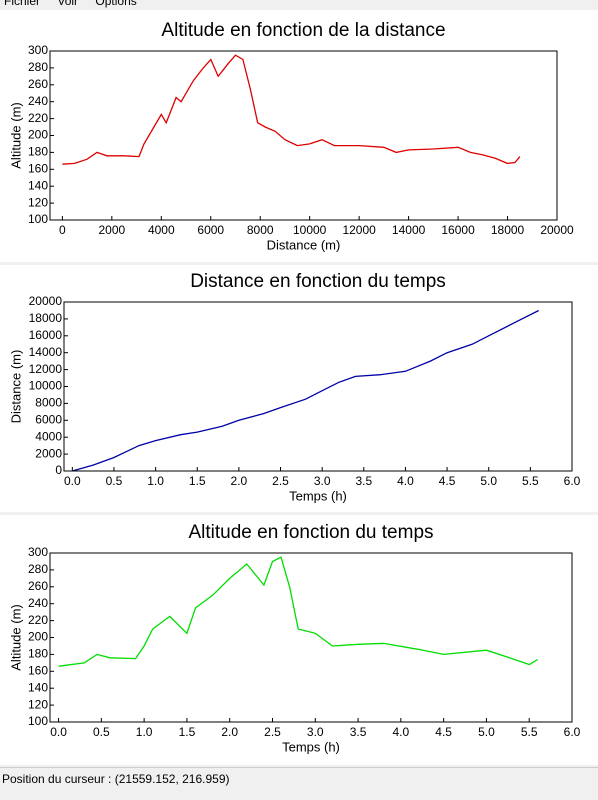  I want to click on x-tick-label: 10000, so click(310, 230).